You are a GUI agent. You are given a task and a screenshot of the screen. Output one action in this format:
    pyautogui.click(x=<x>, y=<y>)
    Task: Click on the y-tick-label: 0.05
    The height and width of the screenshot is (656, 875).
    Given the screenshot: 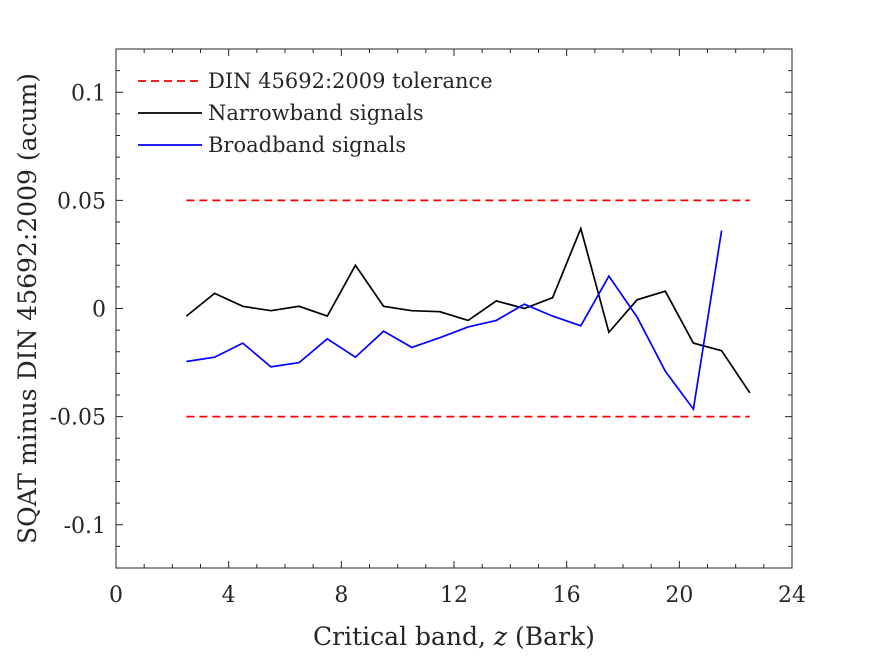 What is the action you would take?
    pyautogui.click(x=81, y=201)
    